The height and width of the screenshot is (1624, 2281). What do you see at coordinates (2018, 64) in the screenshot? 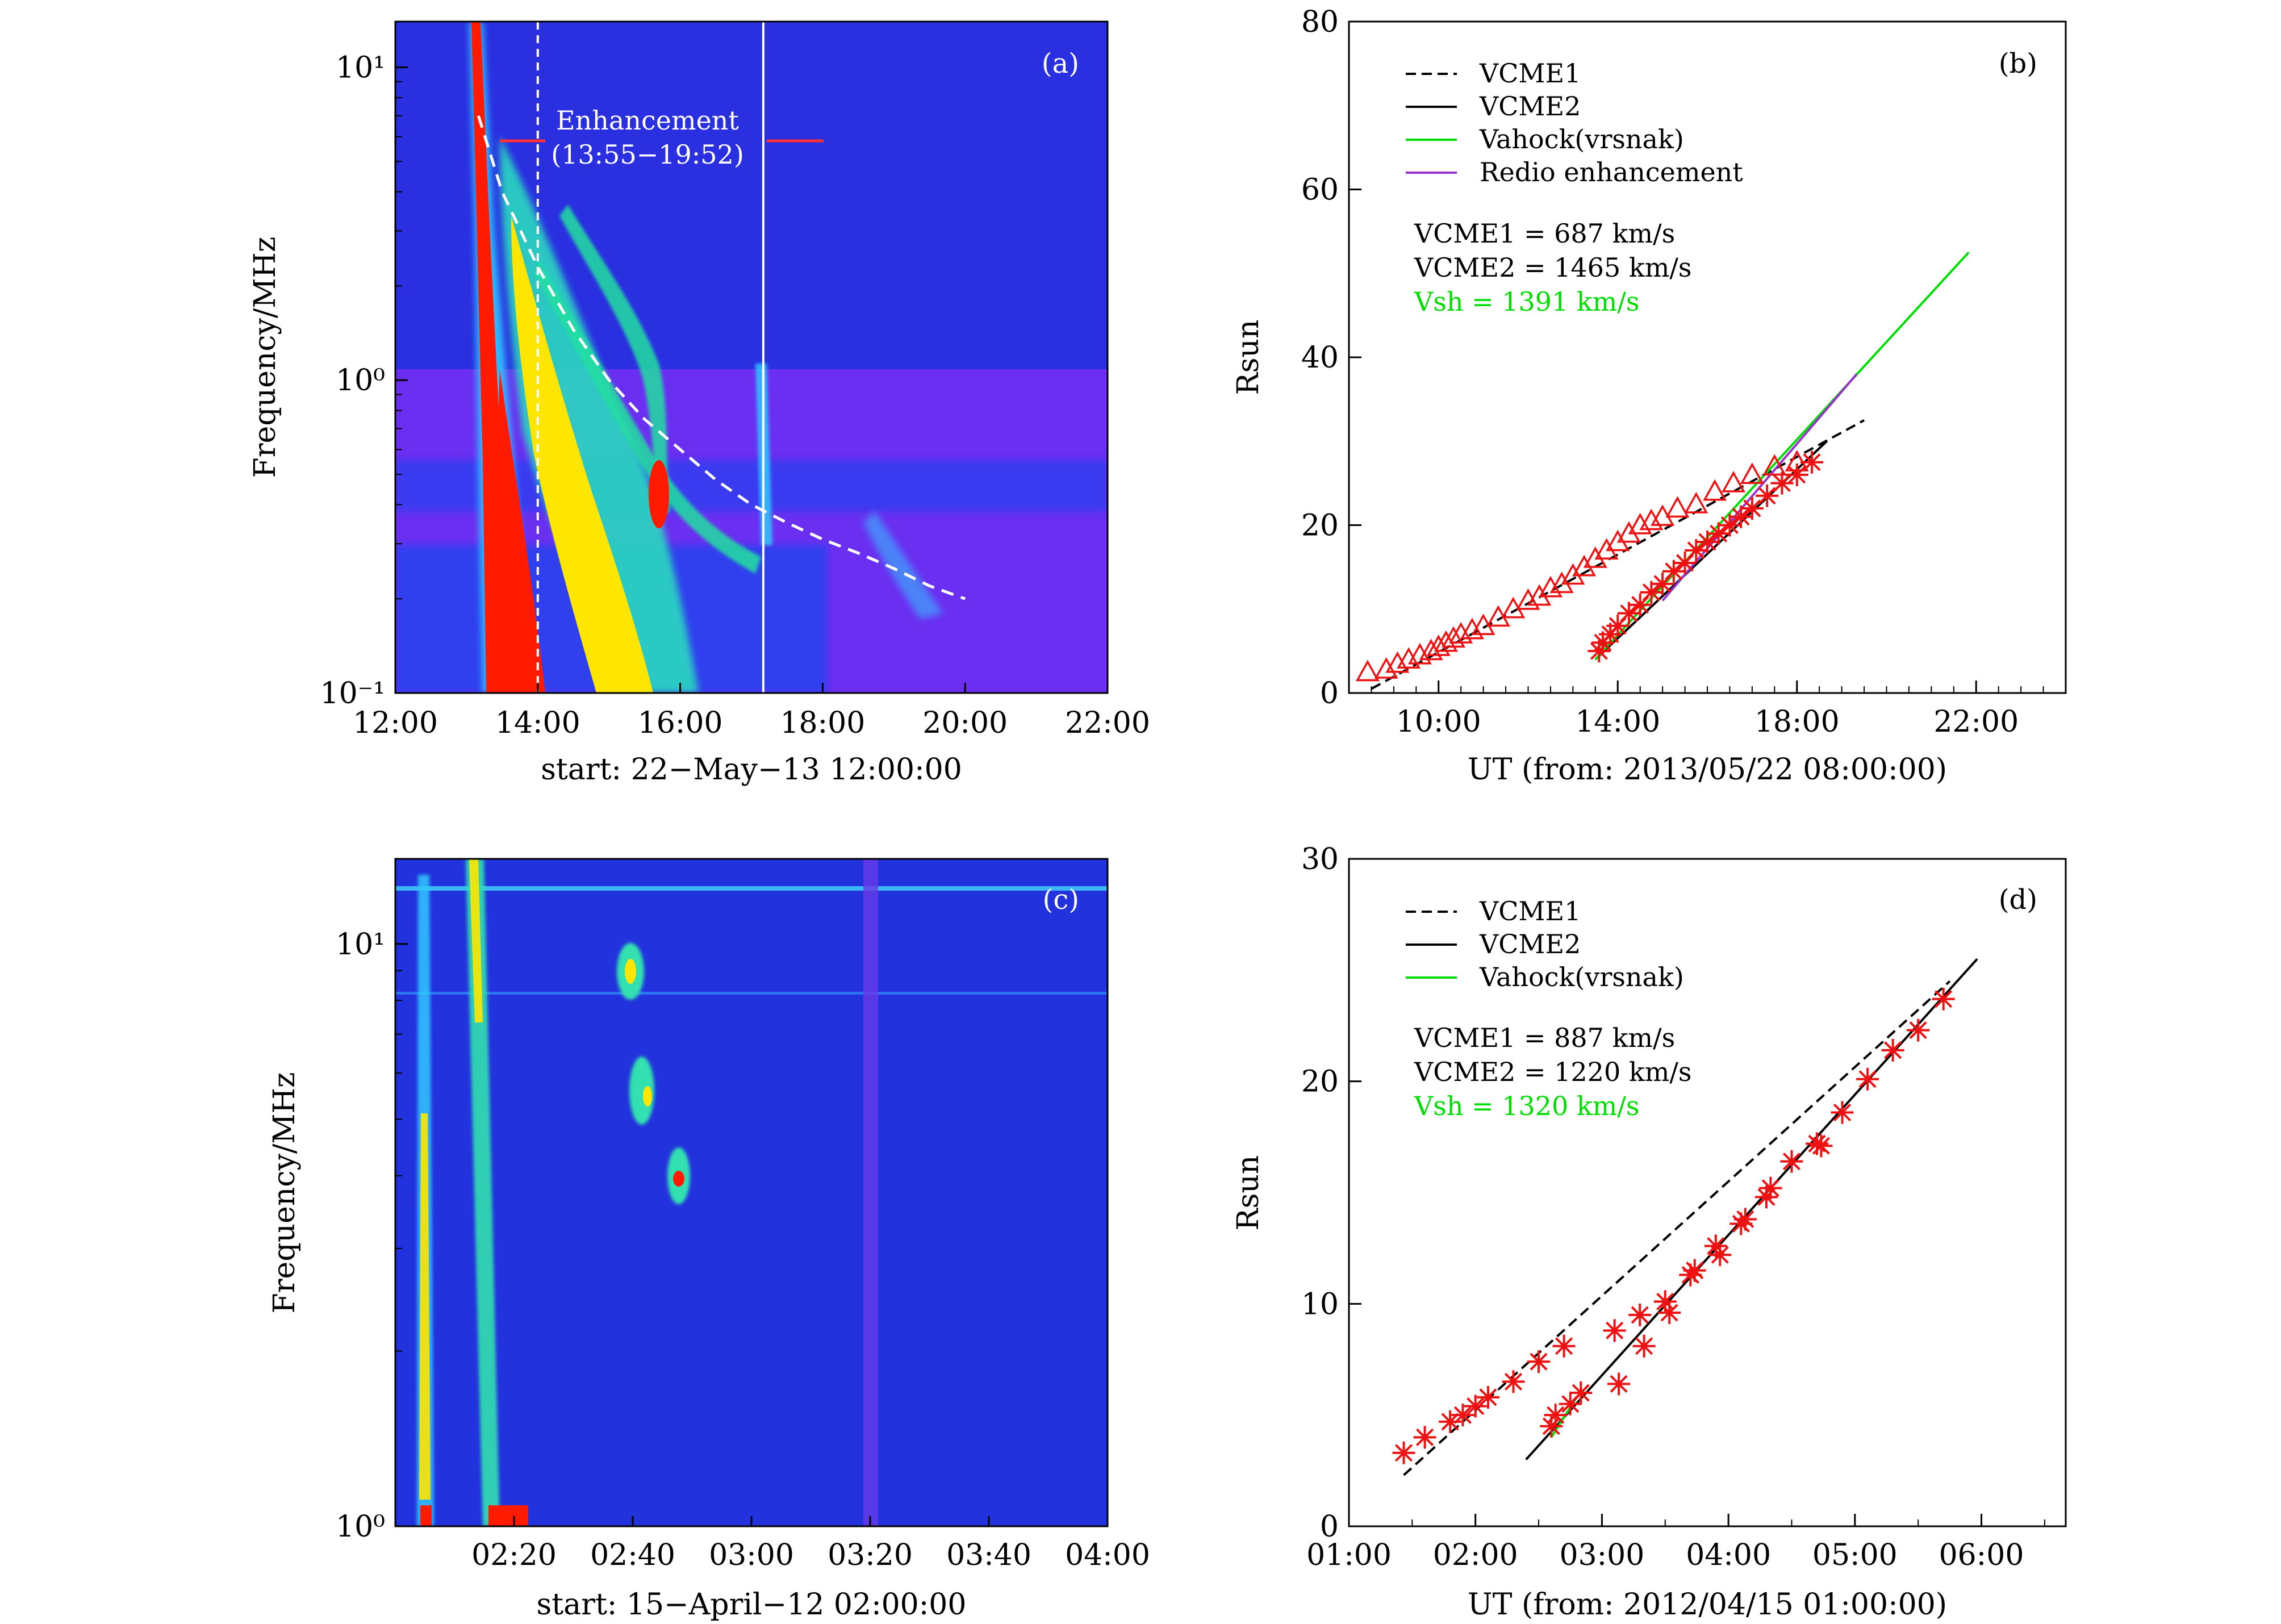
I see `panel-b-tag: (b)` at bounding box center [2018, 64].